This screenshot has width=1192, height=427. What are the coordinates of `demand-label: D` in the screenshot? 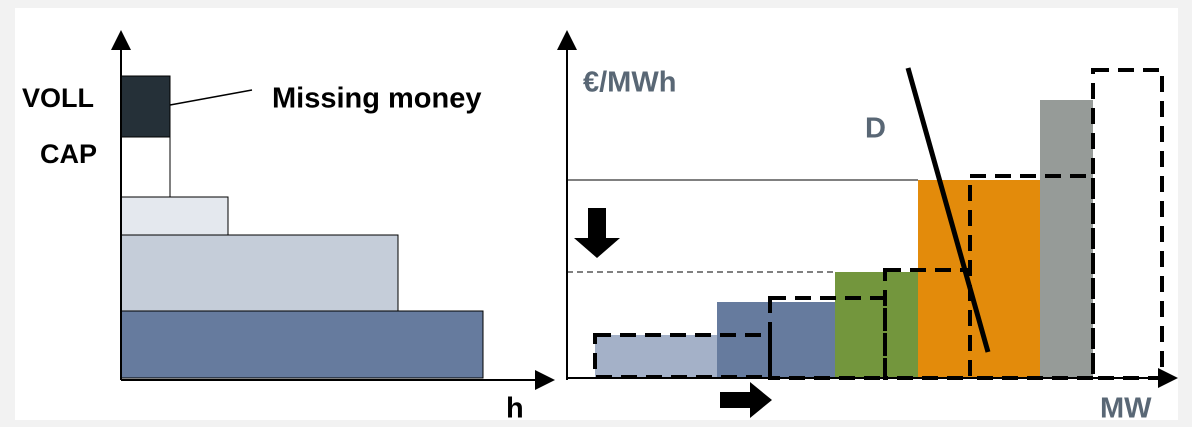 It's located at (875, 129).